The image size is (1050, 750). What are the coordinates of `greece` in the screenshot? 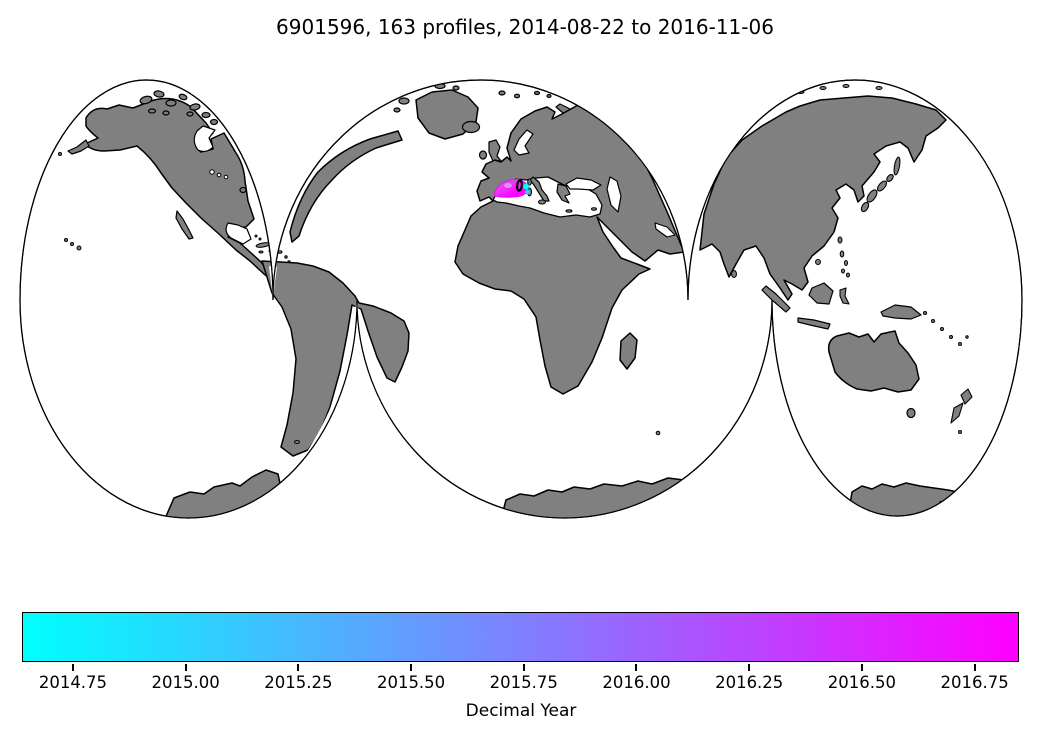 It's located at (563, 193).